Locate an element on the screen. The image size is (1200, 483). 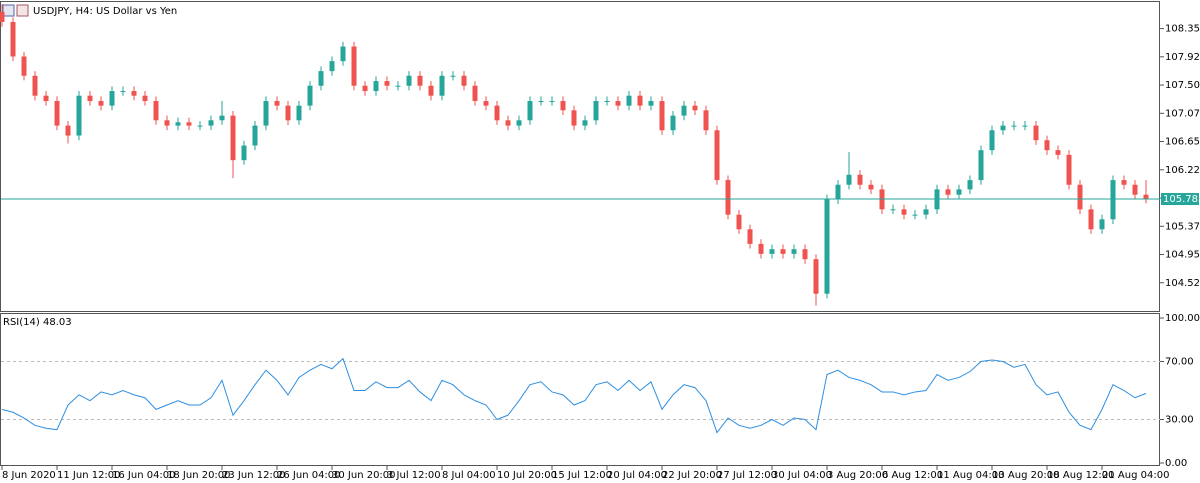
y-tick-label: 104.950 is located at coordinates (1182, 255).